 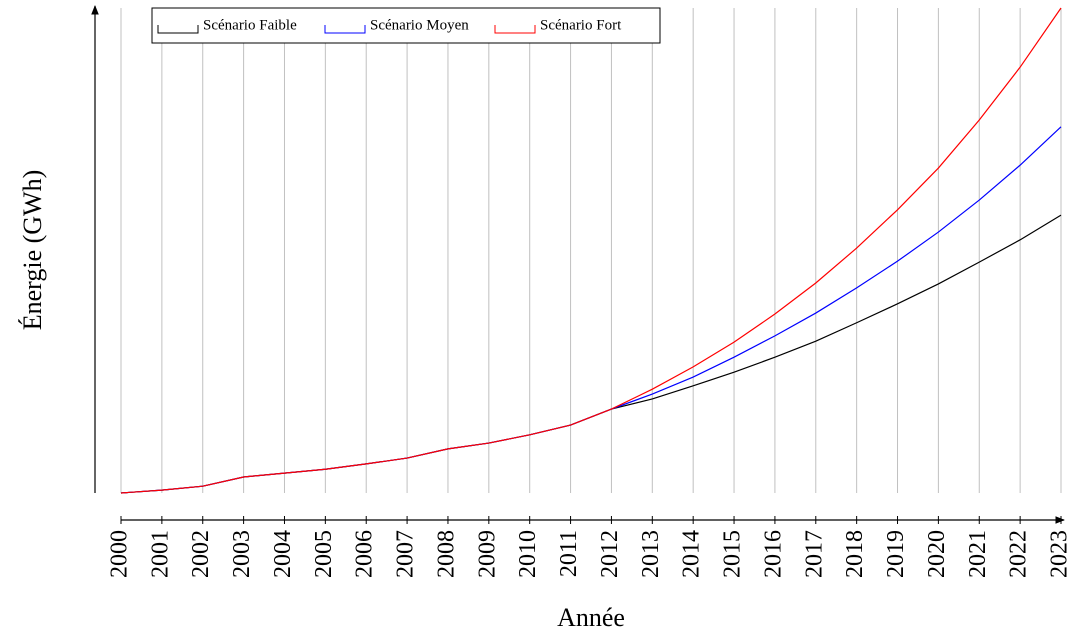 I want to click on x-tick-label: 2023, so click(x=1060, y=554).